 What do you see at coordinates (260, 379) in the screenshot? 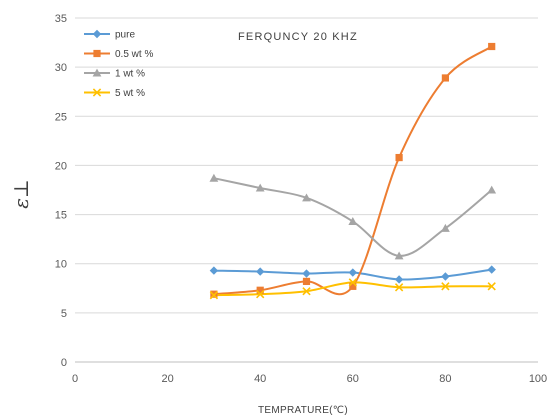
I see `x-tick-label: 40` at bounding box center [260, 379].